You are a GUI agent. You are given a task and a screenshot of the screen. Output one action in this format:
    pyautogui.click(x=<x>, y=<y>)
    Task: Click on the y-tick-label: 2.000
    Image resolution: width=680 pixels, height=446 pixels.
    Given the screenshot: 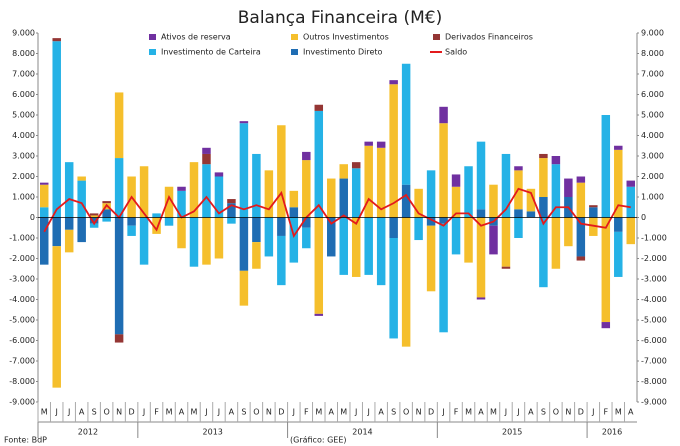 What is the action you would take?
    pyautogui.click(x=23, y=176)
    